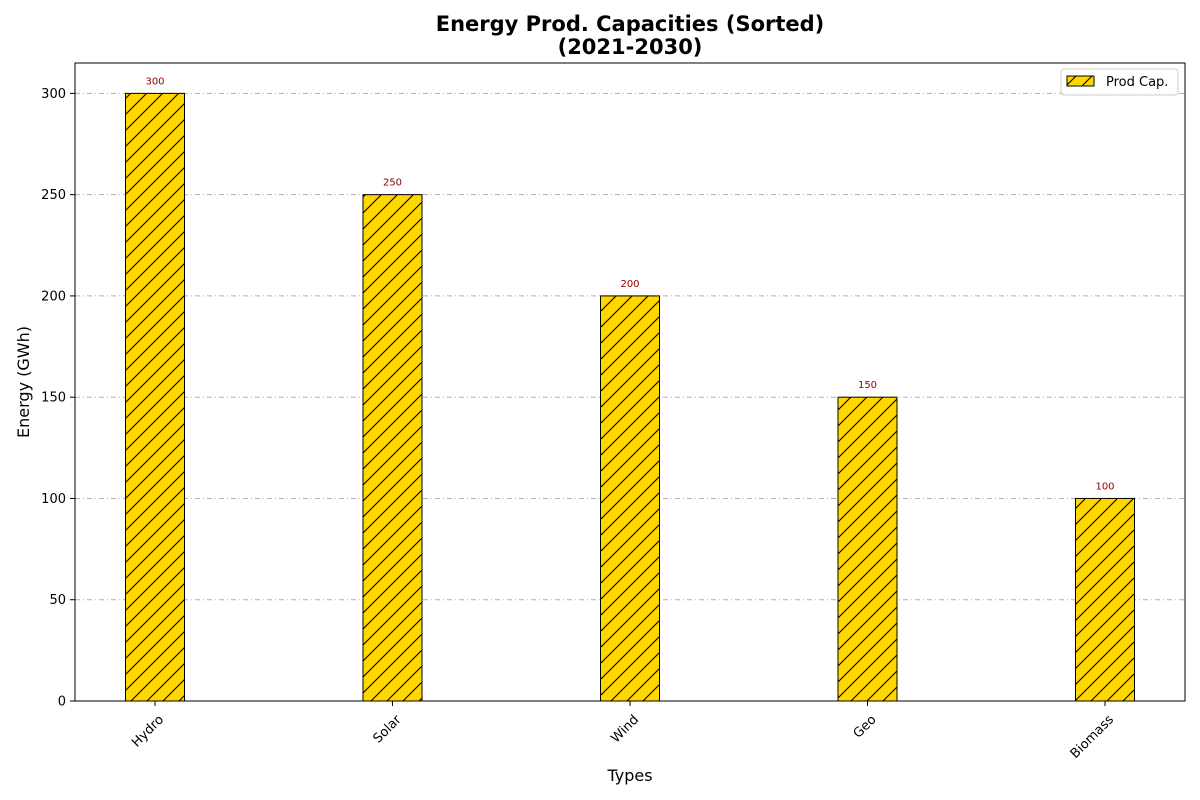  I want to click on x-tick-label: Biomass, so click(1092, 736).